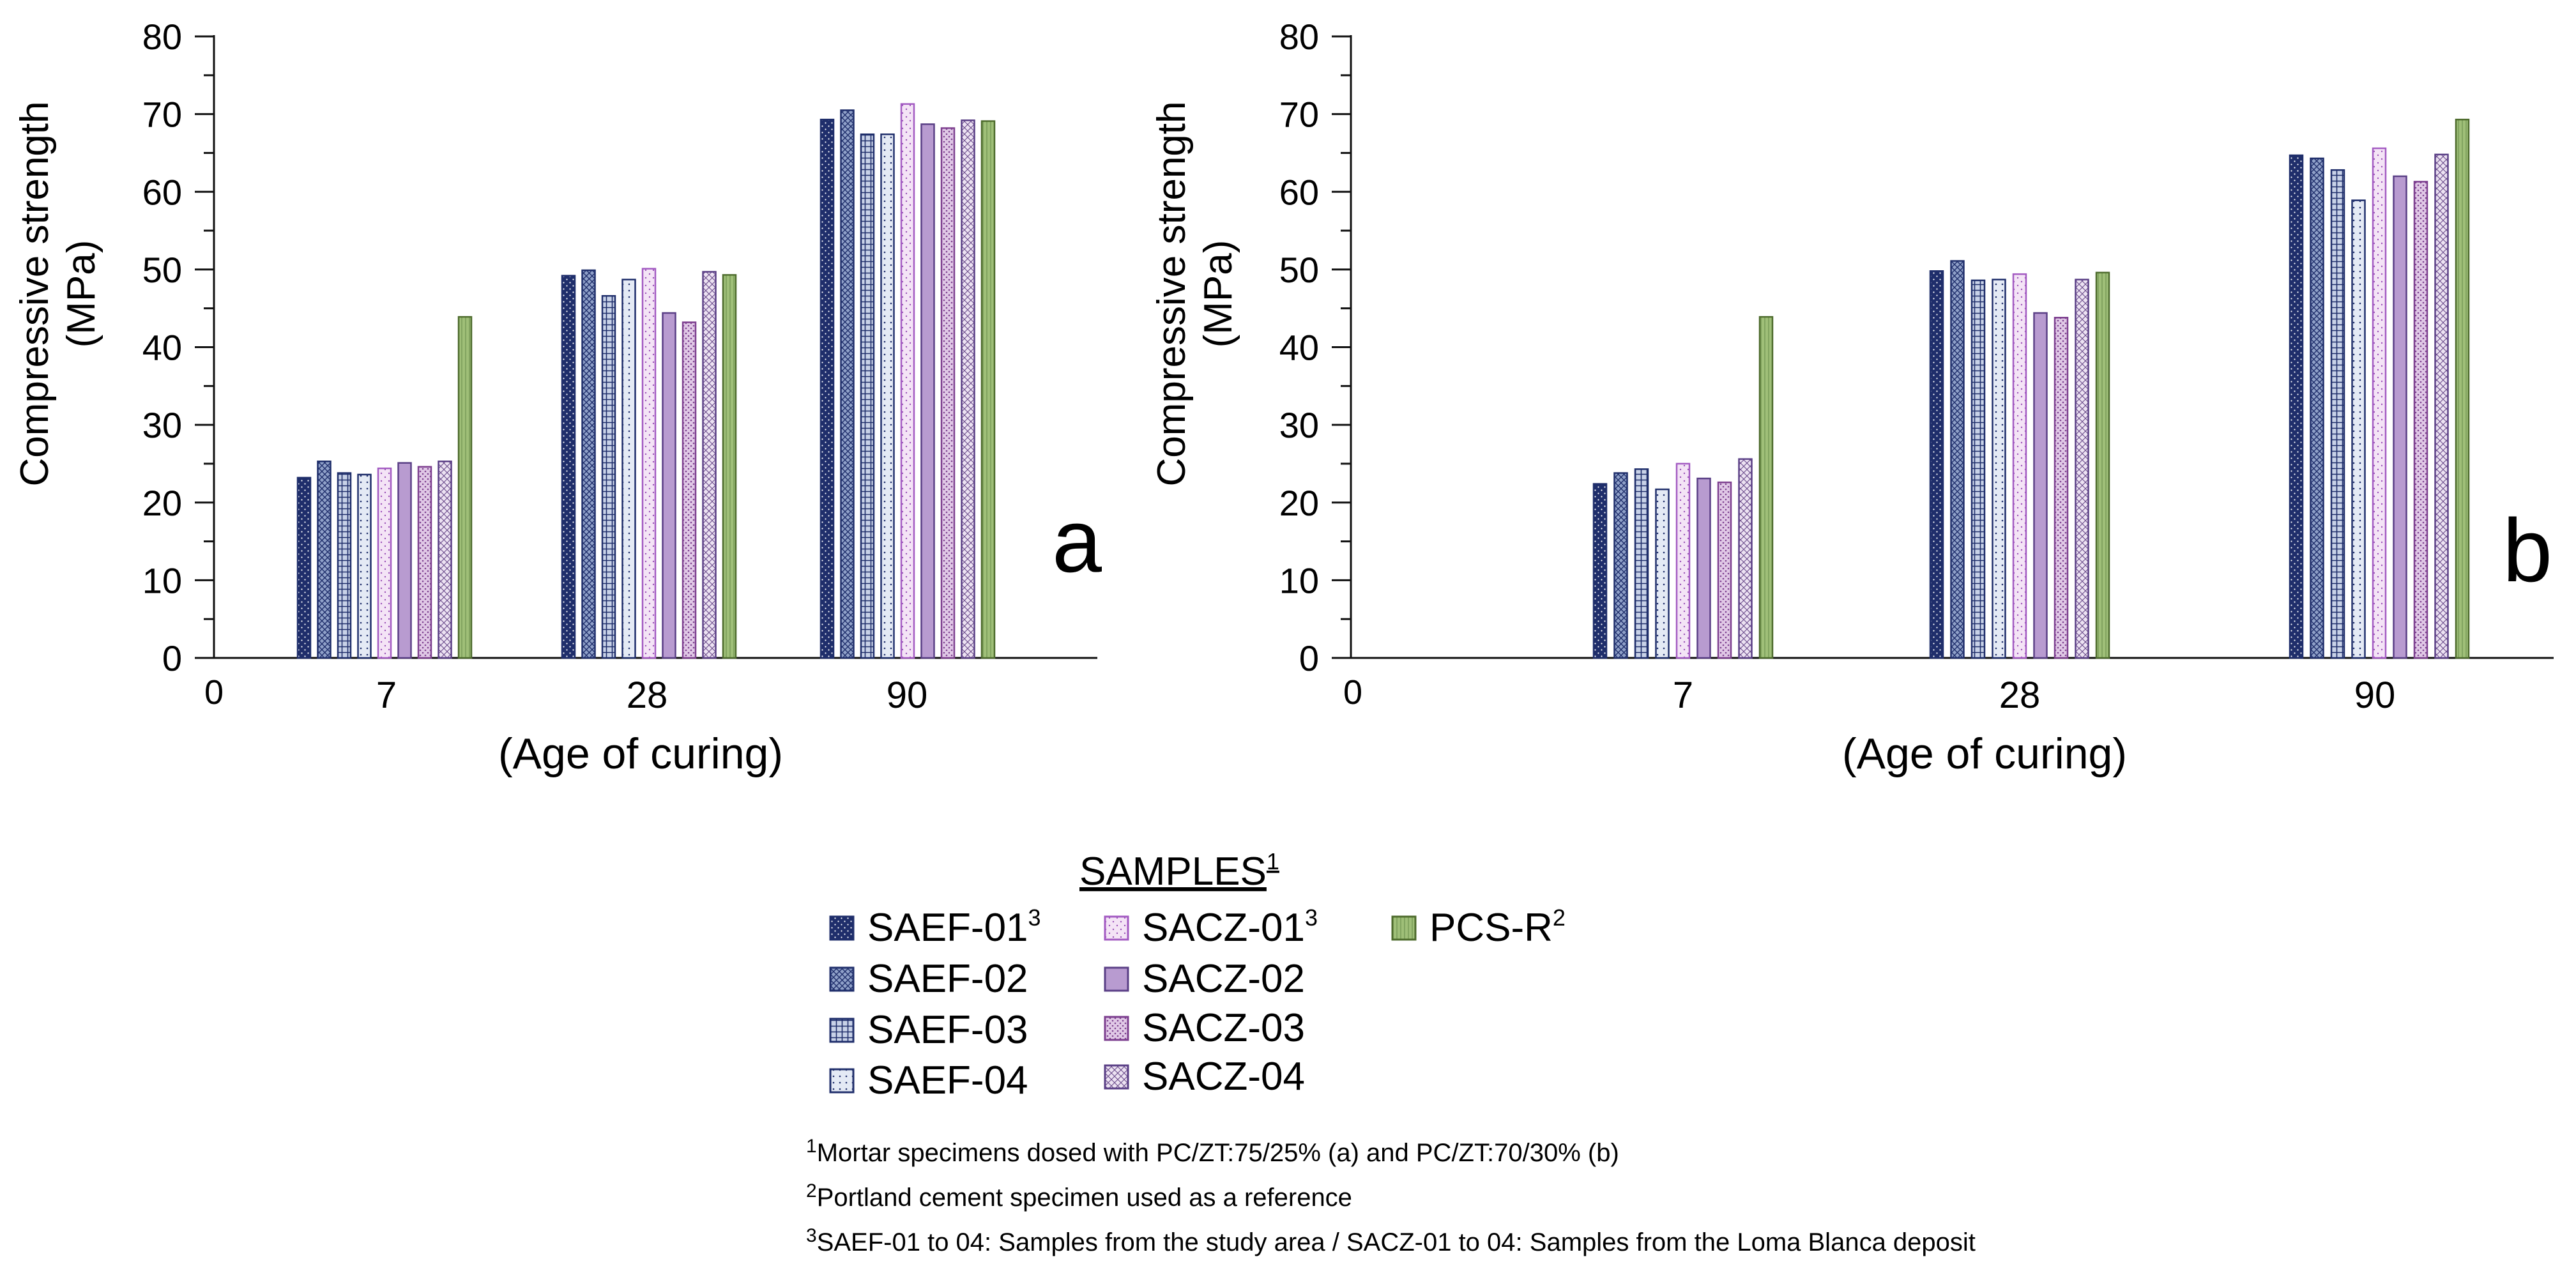  Describe the element at coordinates (947, 1080) in the screenshot. I see `legend-label-saef-04: SAEF-04` at that location.